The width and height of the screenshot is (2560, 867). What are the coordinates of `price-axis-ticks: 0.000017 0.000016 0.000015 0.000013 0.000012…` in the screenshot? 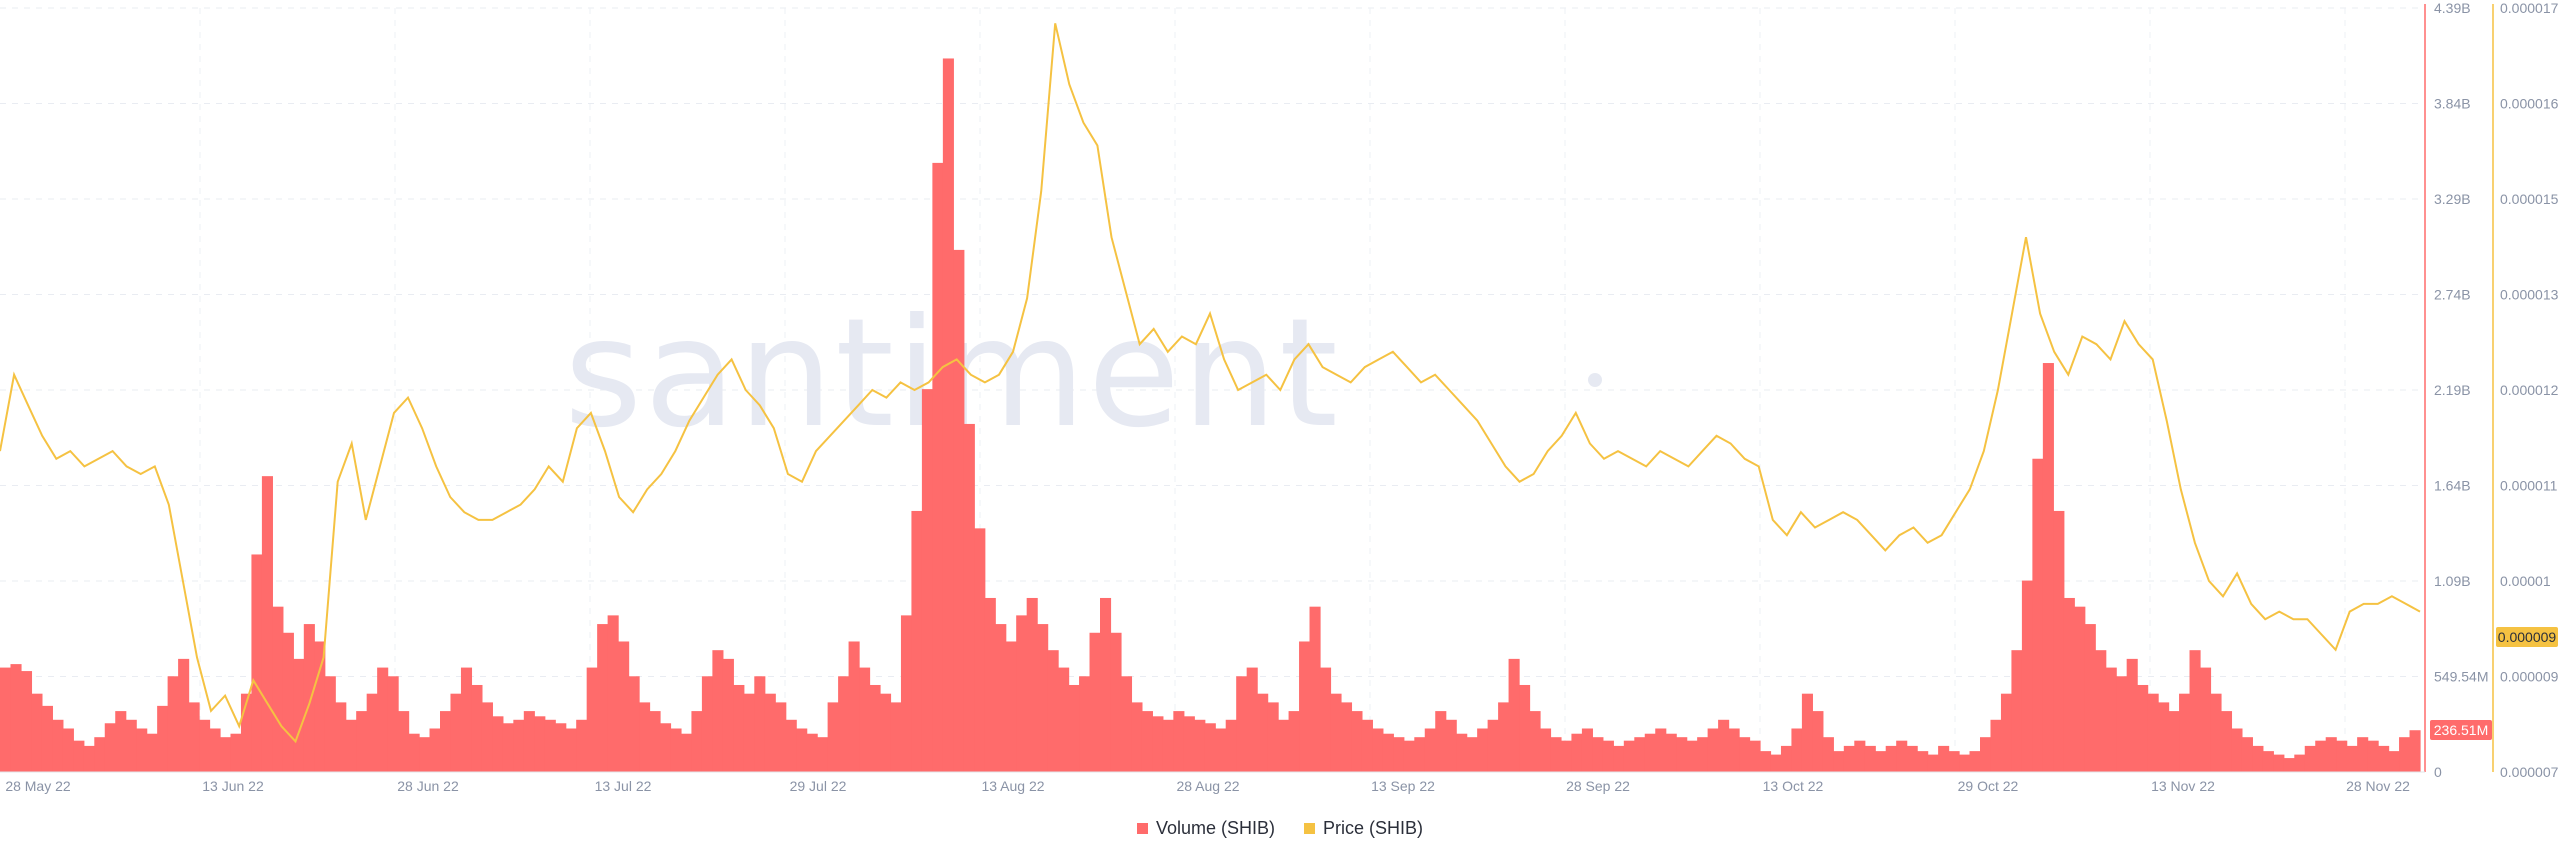 It's located at (2529, 390).